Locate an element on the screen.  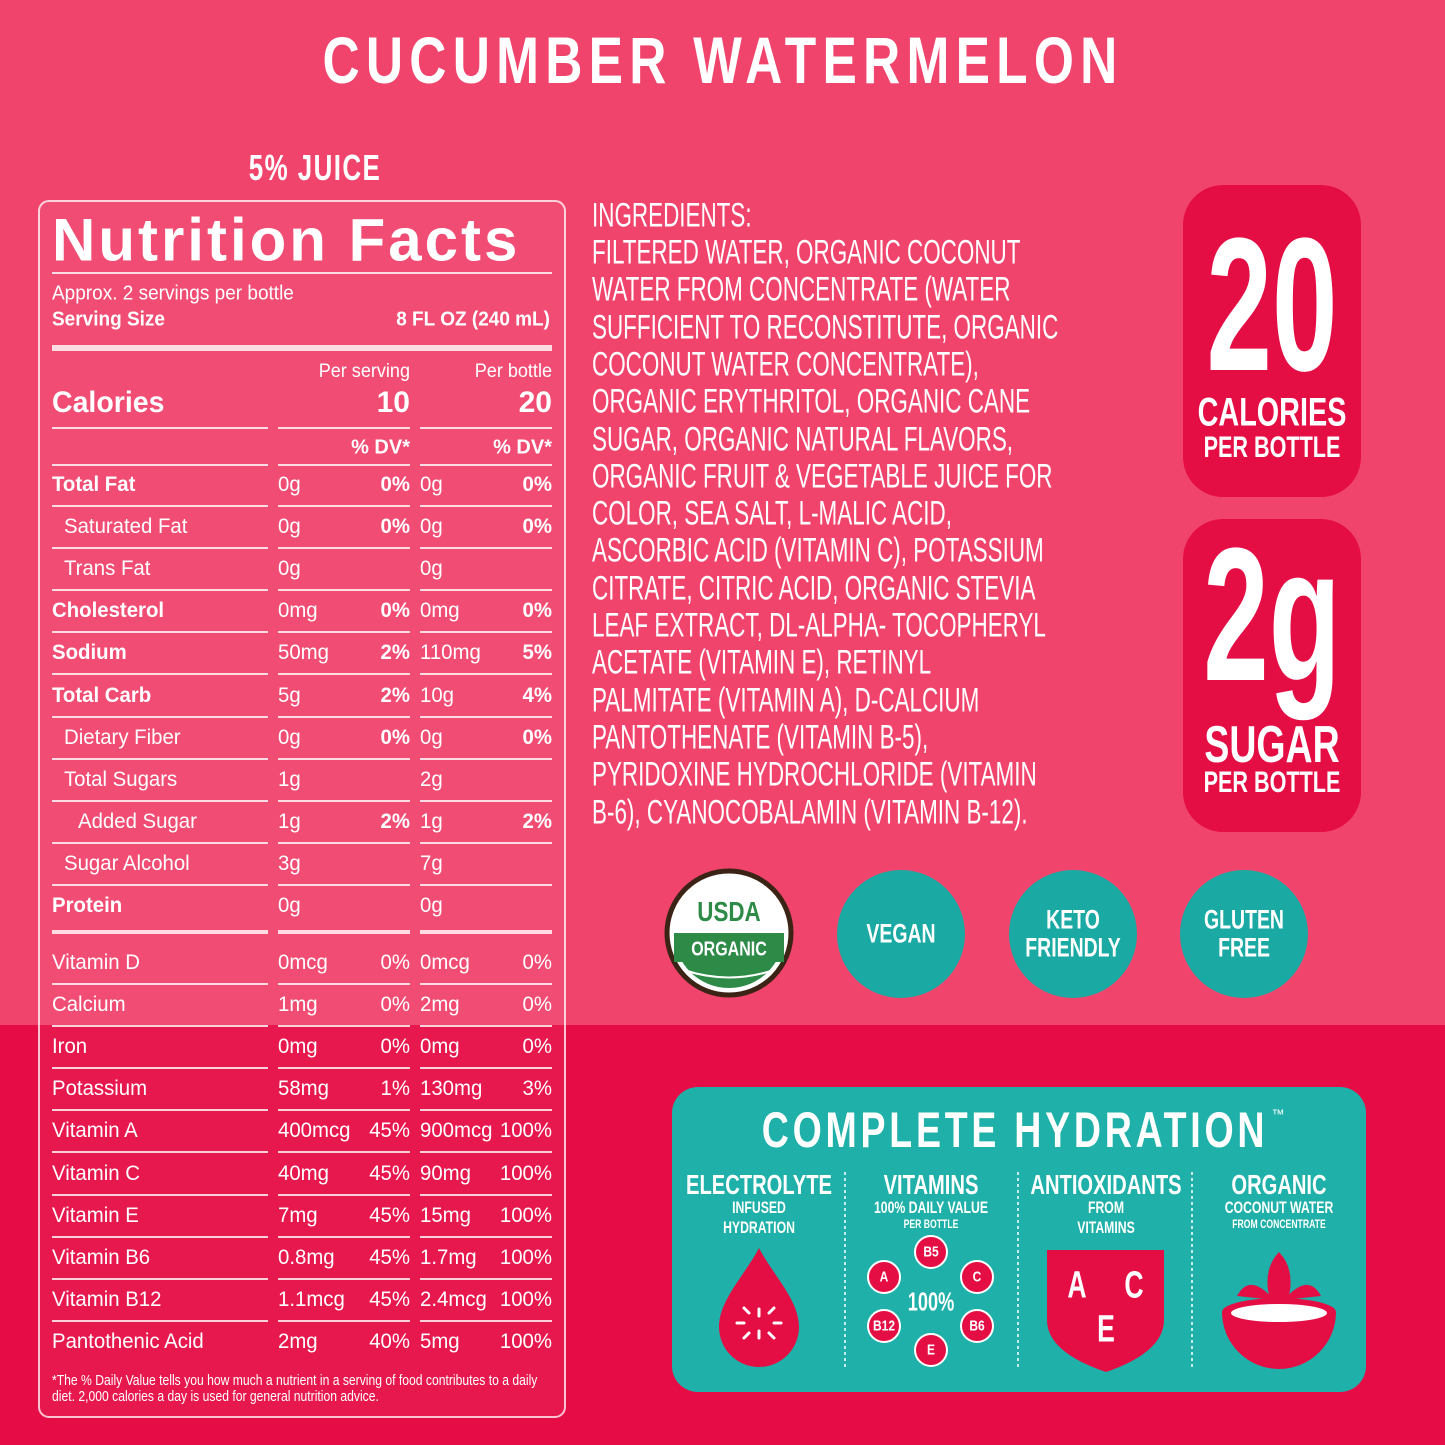
nutrient-name: Total Carb is located at coordinates (102, 695).